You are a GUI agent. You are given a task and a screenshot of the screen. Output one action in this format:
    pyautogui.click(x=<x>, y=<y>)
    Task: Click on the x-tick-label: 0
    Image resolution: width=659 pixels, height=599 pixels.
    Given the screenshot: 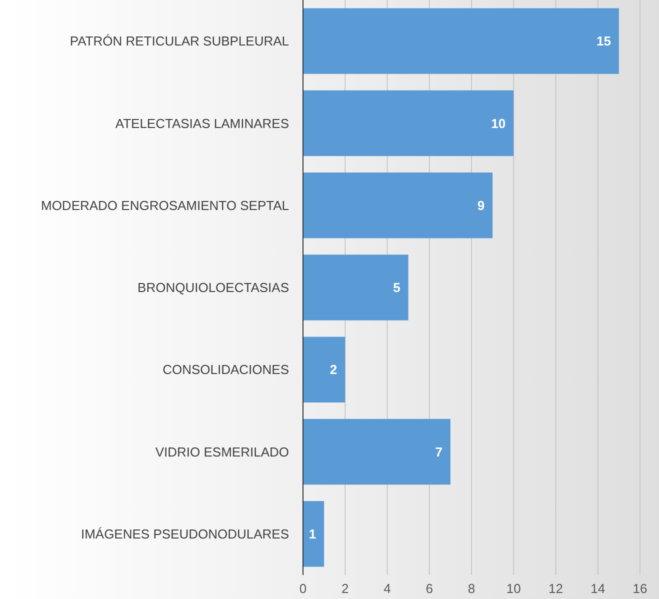 What is the action you would take?
    pyautogui.click(x=303, y=588)
    